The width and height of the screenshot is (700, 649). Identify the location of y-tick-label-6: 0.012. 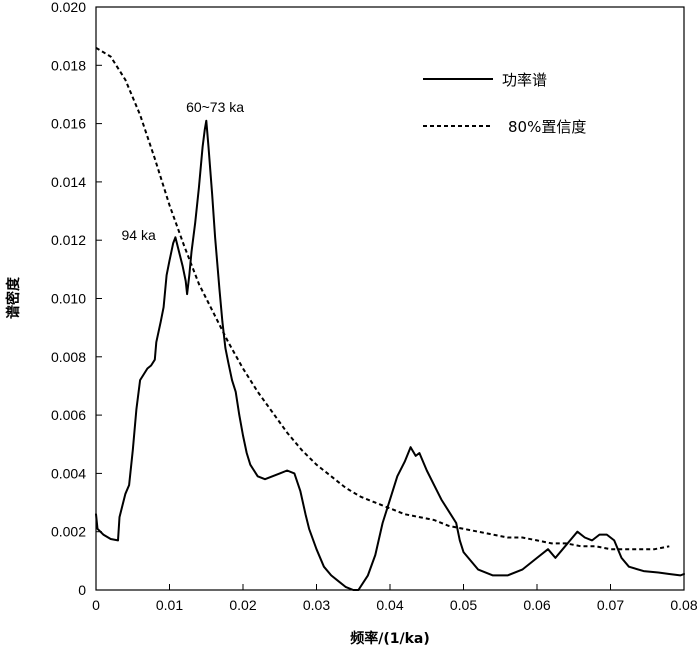
(68, 240).